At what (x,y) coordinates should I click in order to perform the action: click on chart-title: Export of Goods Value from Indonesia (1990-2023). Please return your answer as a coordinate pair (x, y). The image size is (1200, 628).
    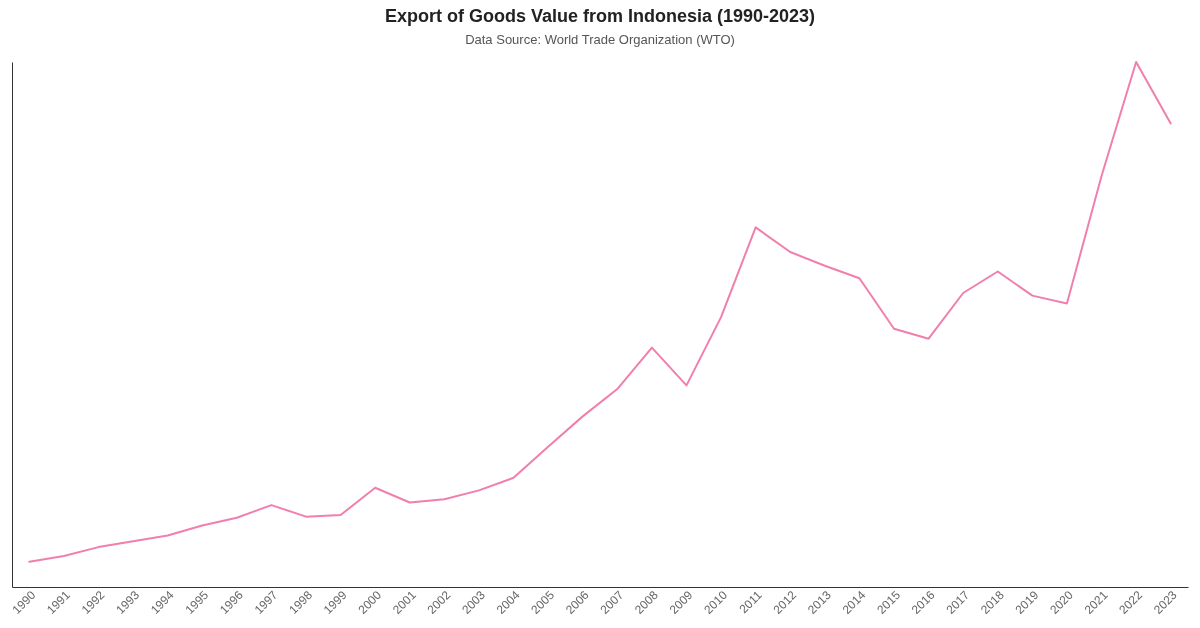
    Looking at the image, I should click on (600, 16).